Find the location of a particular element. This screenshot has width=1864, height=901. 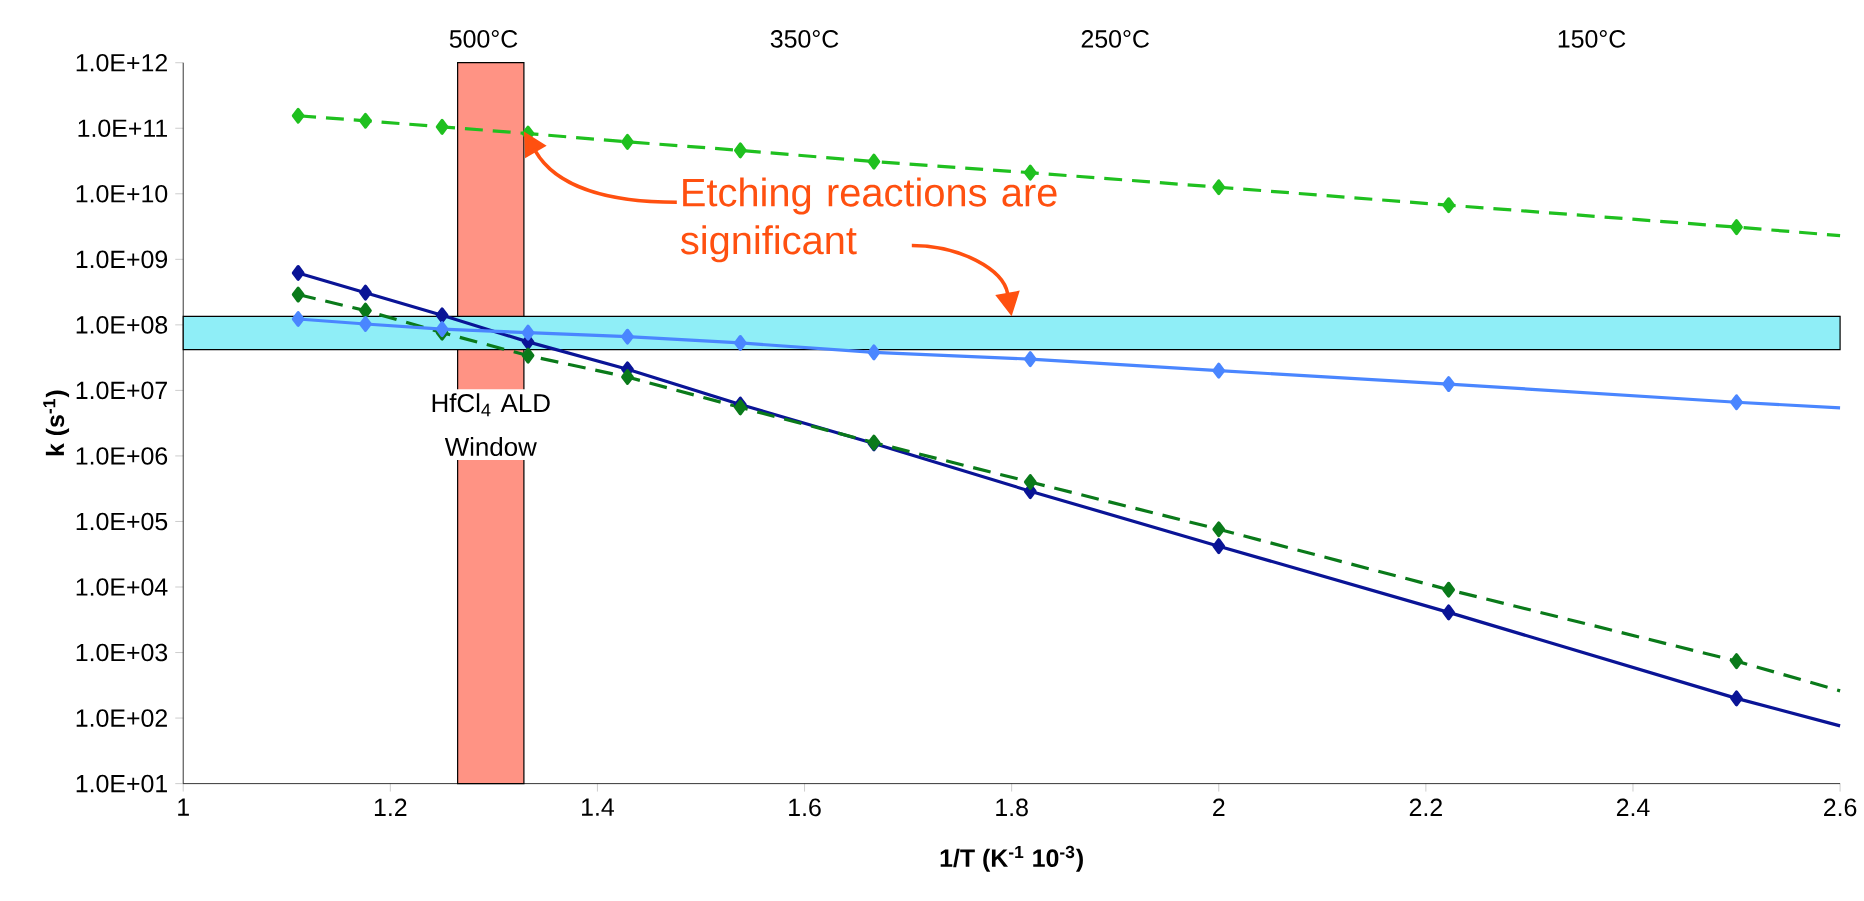

y-tick-label: 1.0E+08 is located at coordinates (122, 325).